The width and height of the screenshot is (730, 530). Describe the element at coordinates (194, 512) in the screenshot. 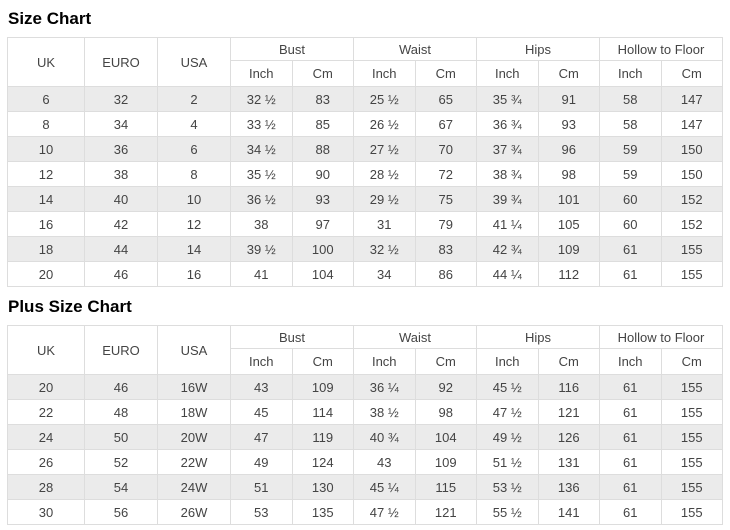

I see `table-cell: 26W` at that location.